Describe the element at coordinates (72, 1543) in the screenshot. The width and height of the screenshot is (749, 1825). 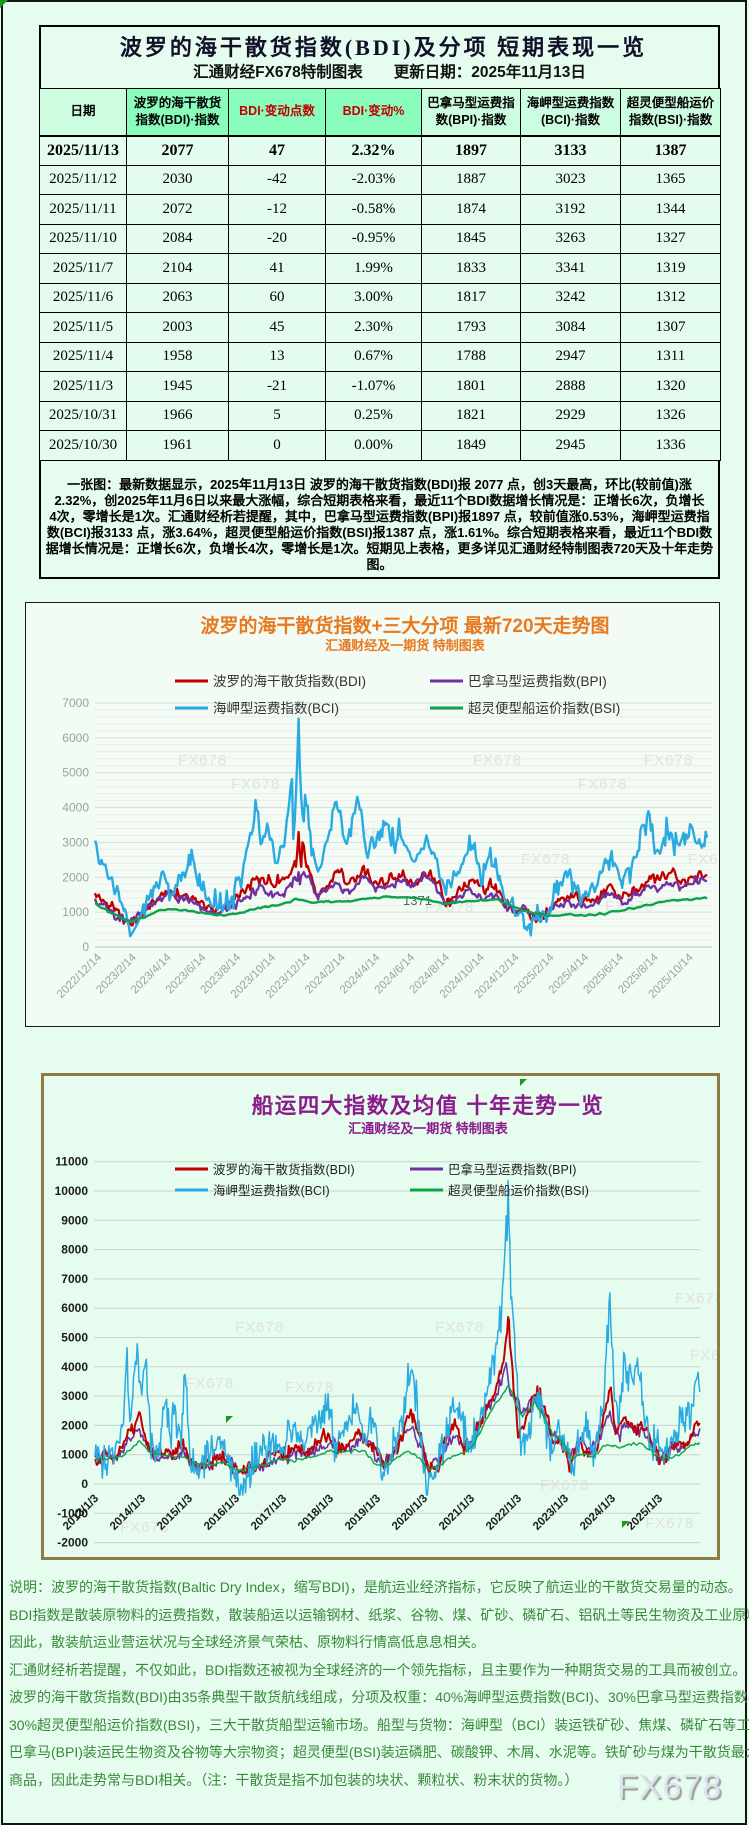
I see `svg-text: -2000` at that location.